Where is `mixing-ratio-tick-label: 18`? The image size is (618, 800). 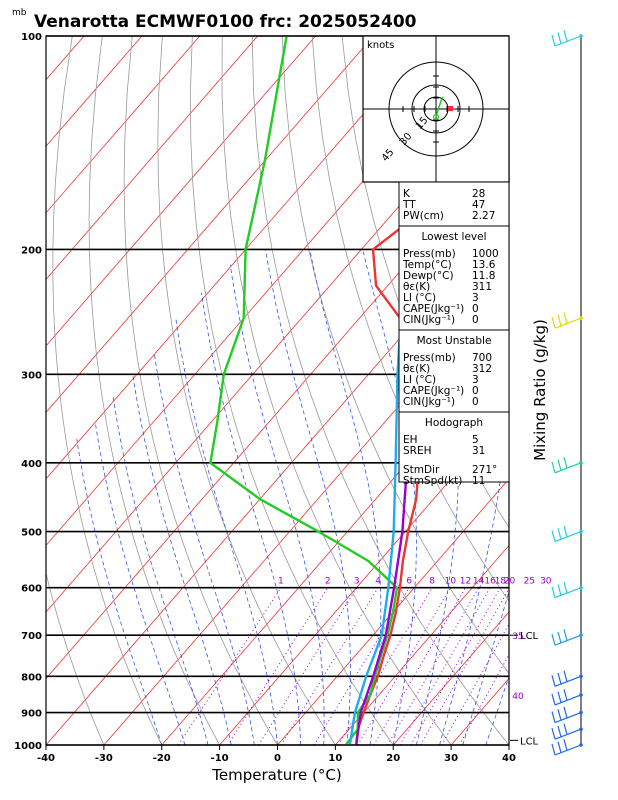 mixing-ratio-tick-label: 18 is located at coordinates (501, 582).